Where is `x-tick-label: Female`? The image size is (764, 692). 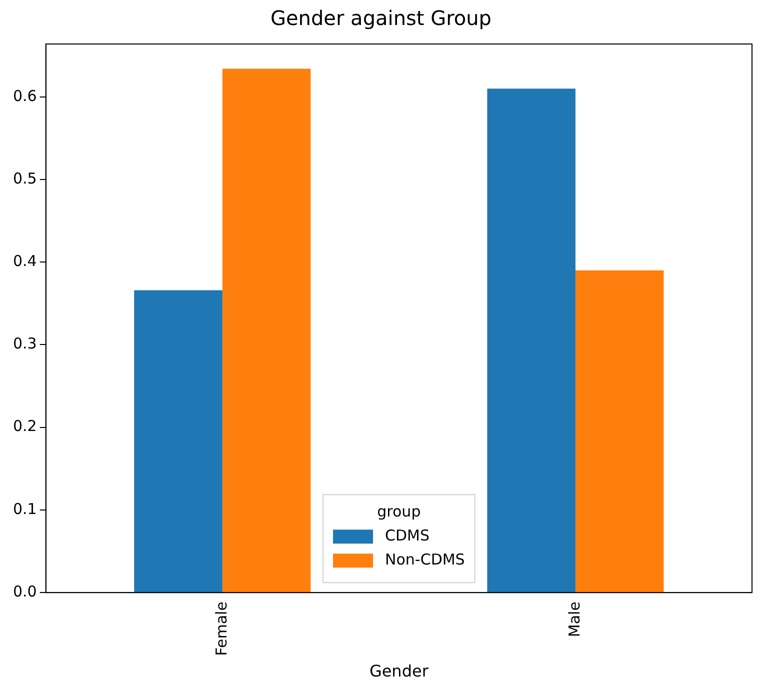 x-tick-label: Female is located at coordinates (221, 629).